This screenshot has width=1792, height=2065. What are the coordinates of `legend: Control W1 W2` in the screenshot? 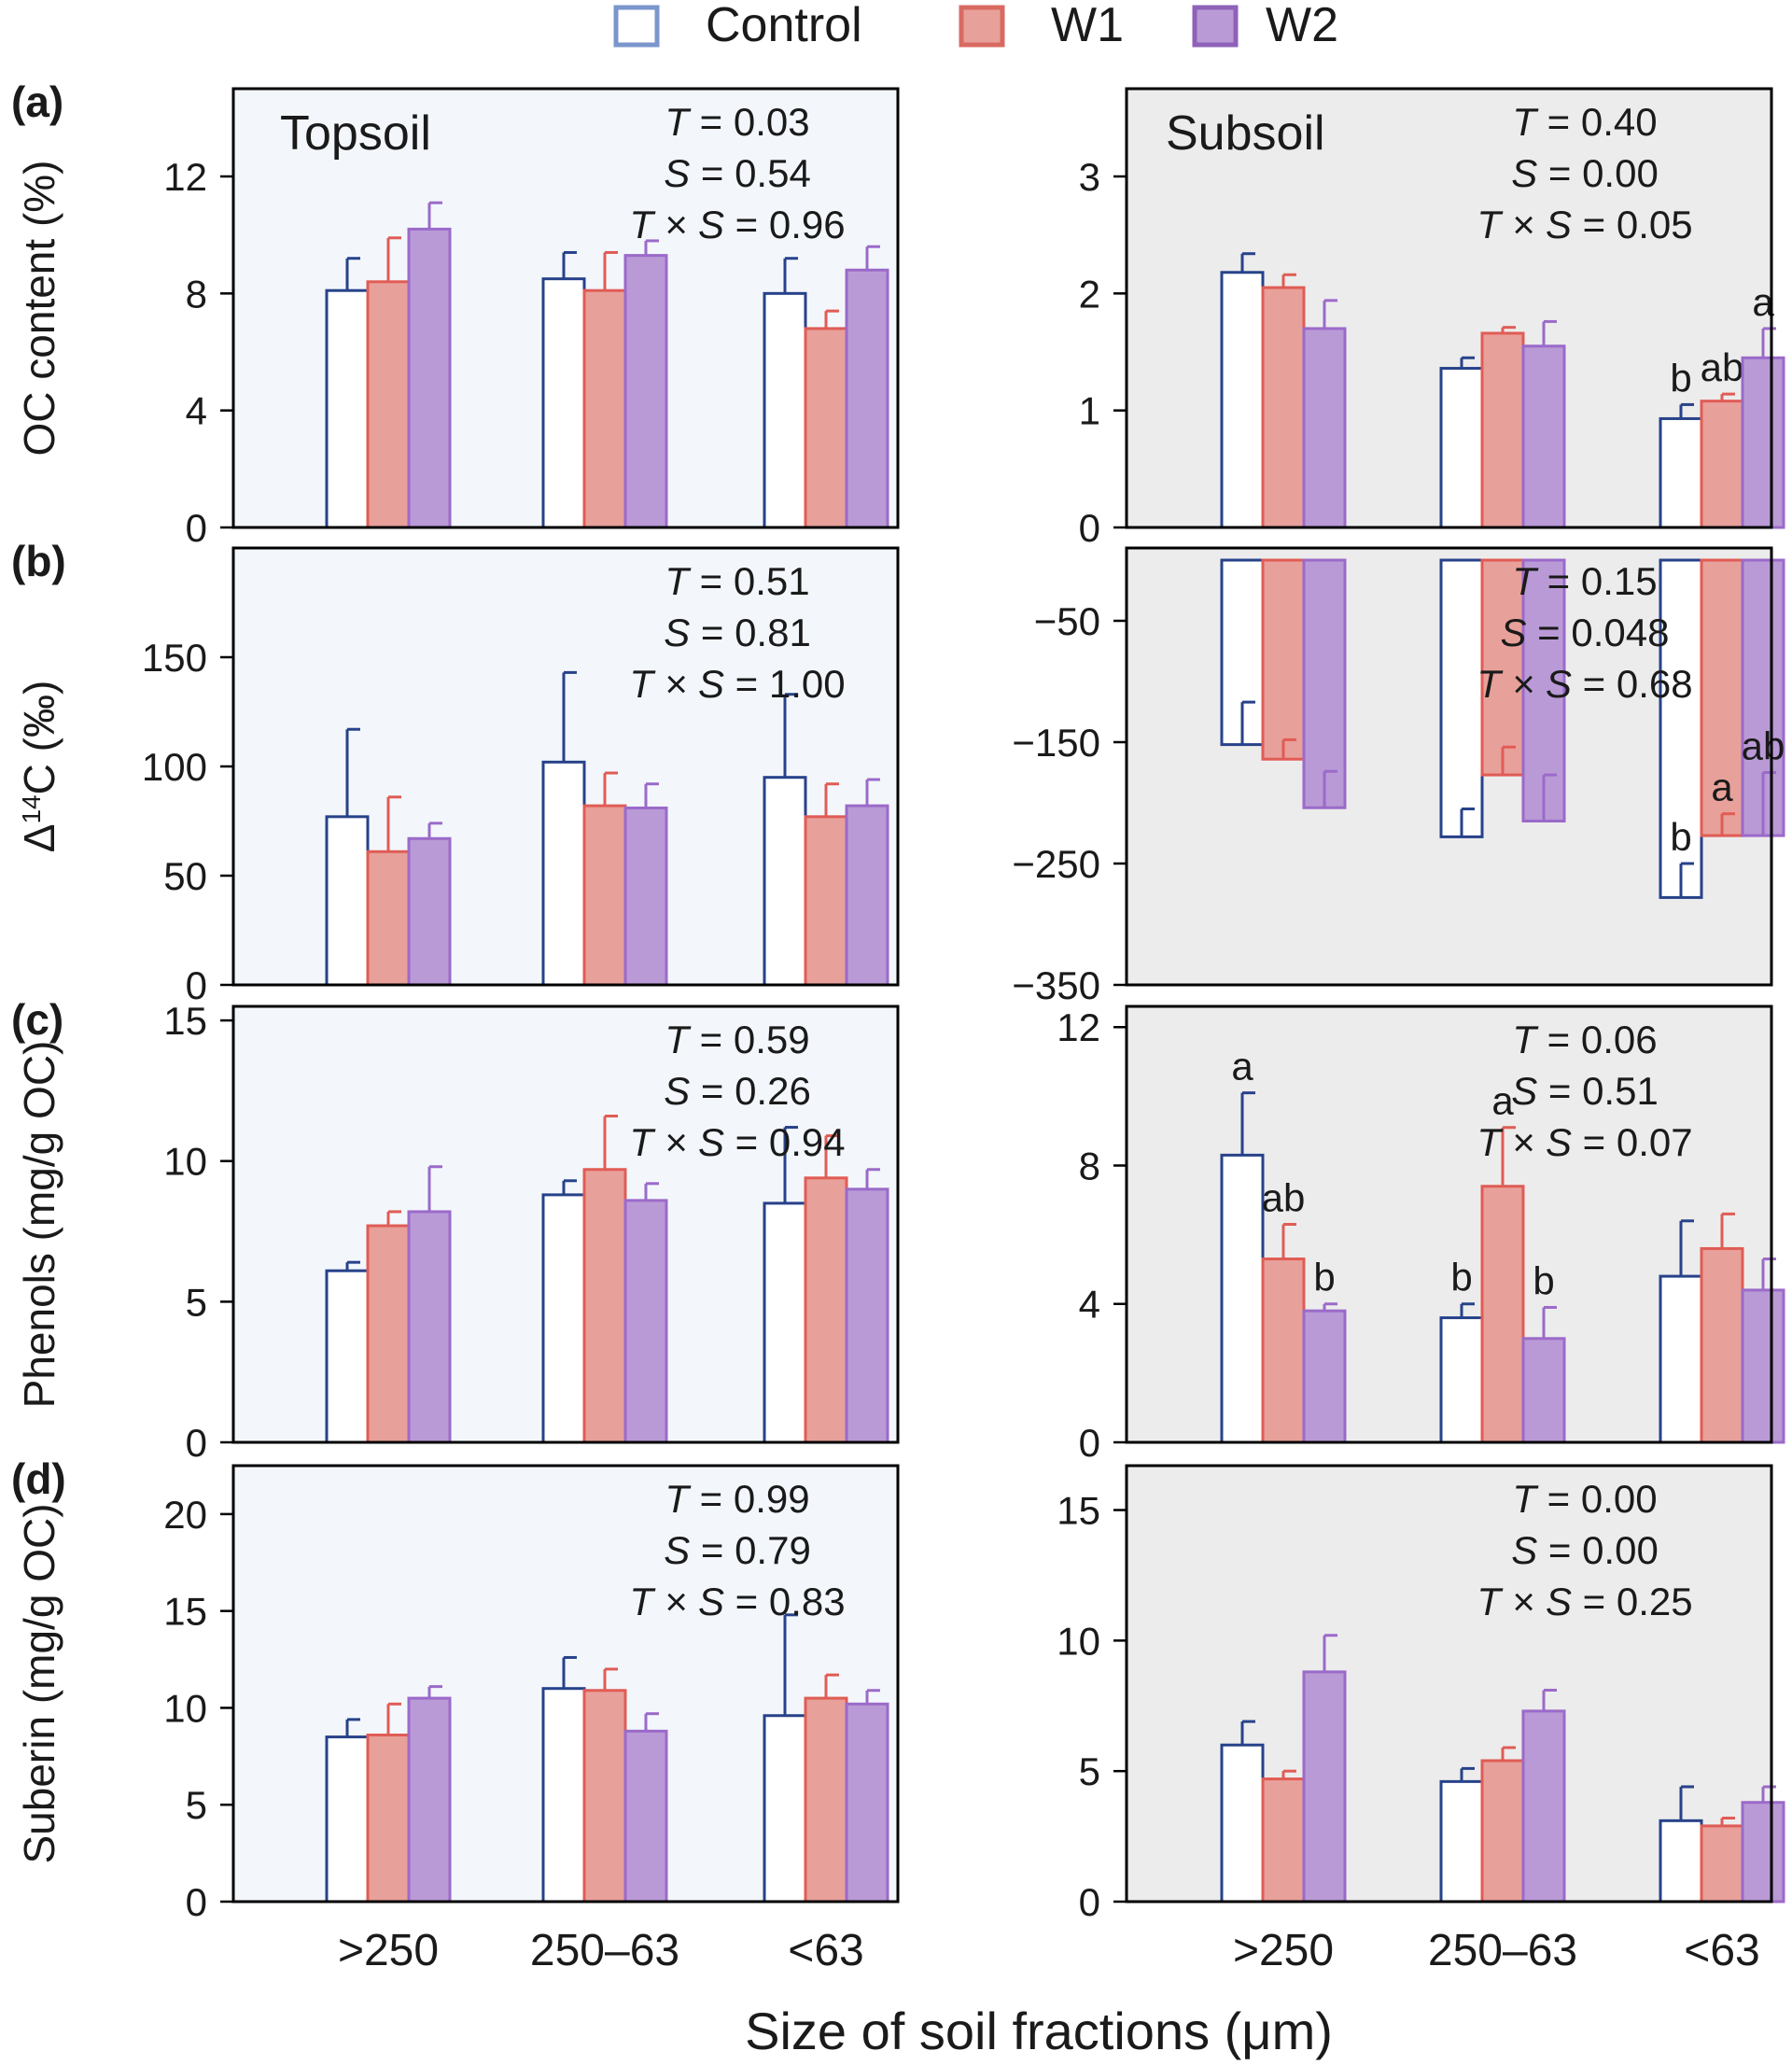 It's located at (975, 26).